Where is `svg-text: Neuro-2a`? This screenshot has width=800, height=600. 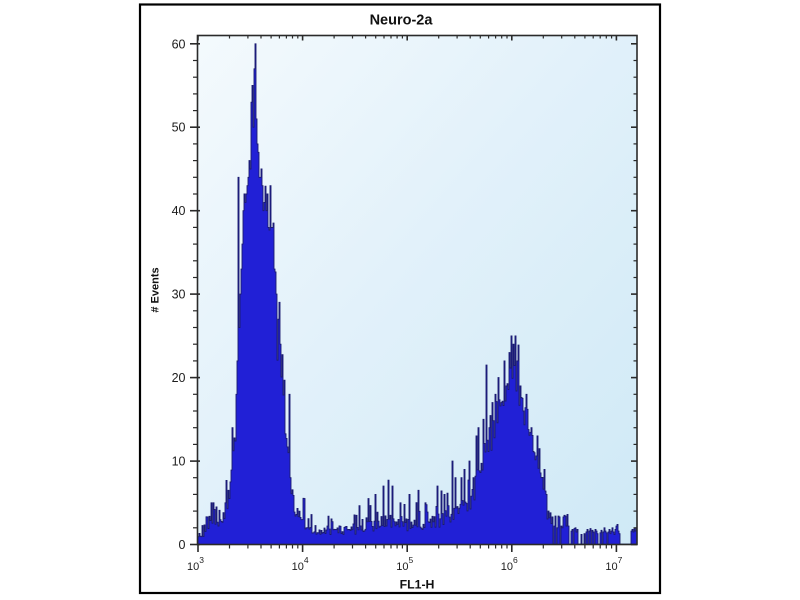
svg-text: Neuro-2a is located at coordinates (402, 21).